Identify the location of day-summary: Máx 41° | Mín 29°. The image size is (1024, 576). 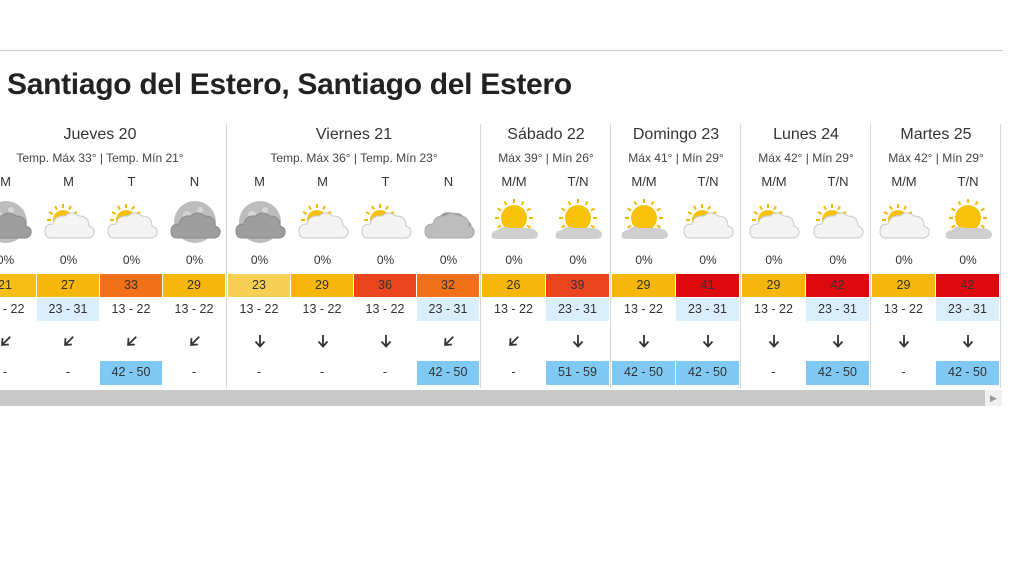
(676, 158).